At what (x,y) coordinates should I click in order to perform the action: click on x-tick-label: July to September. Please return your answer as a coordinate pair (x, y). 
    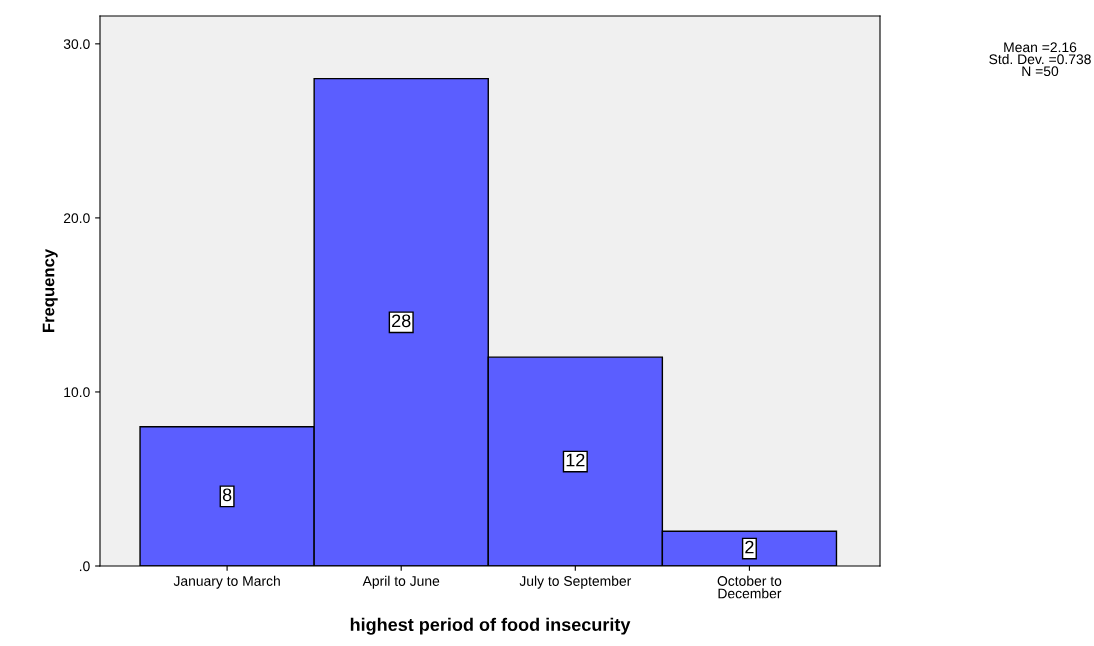
    Looking at the image, I should click on (575, 582).